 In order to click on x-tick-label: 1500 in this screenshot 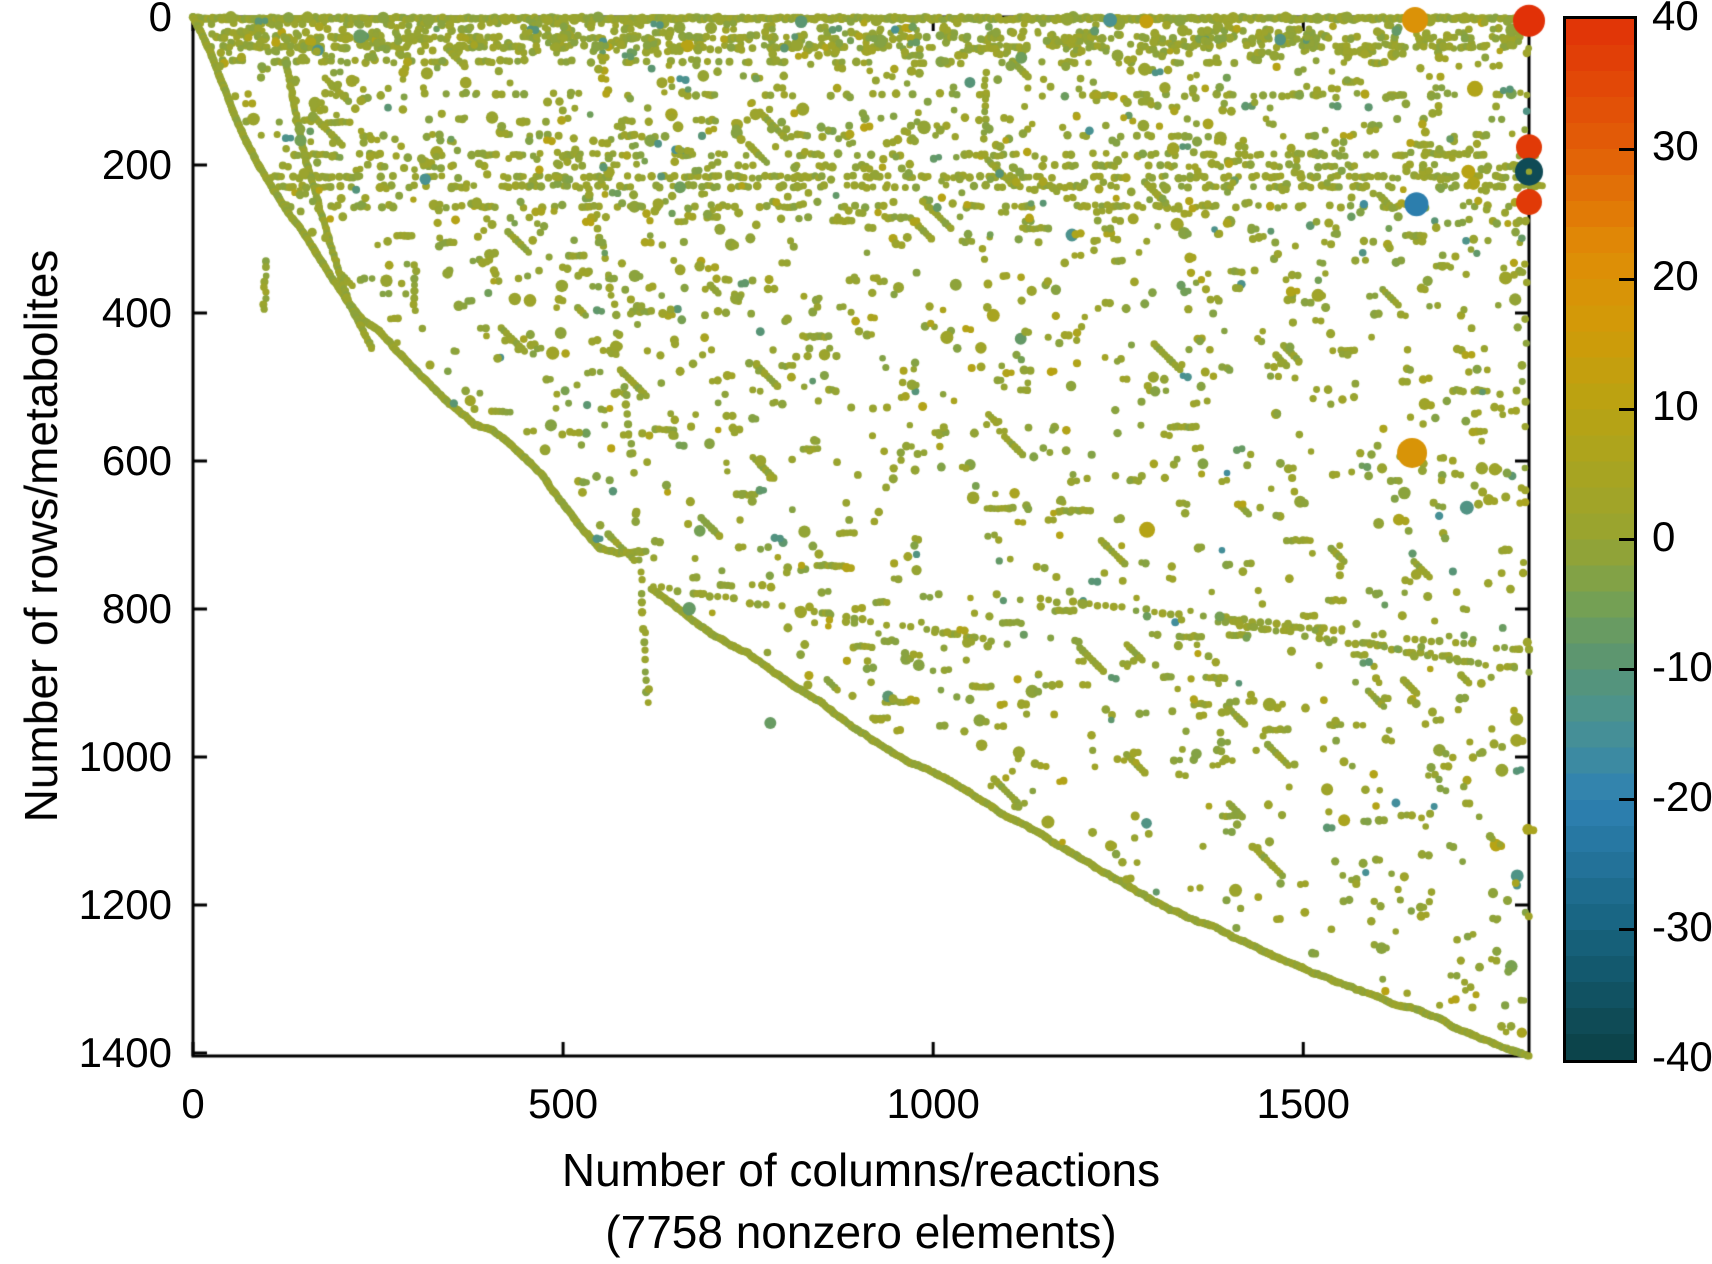, I will do `click(1303, 1103)`.